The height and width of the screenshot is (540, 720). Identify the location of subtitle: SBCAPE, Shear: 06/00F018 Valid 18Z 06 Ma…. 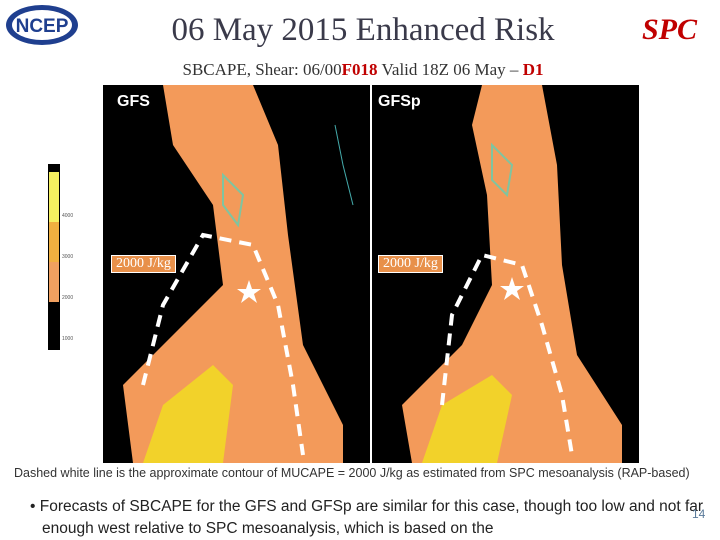
(360, 70).